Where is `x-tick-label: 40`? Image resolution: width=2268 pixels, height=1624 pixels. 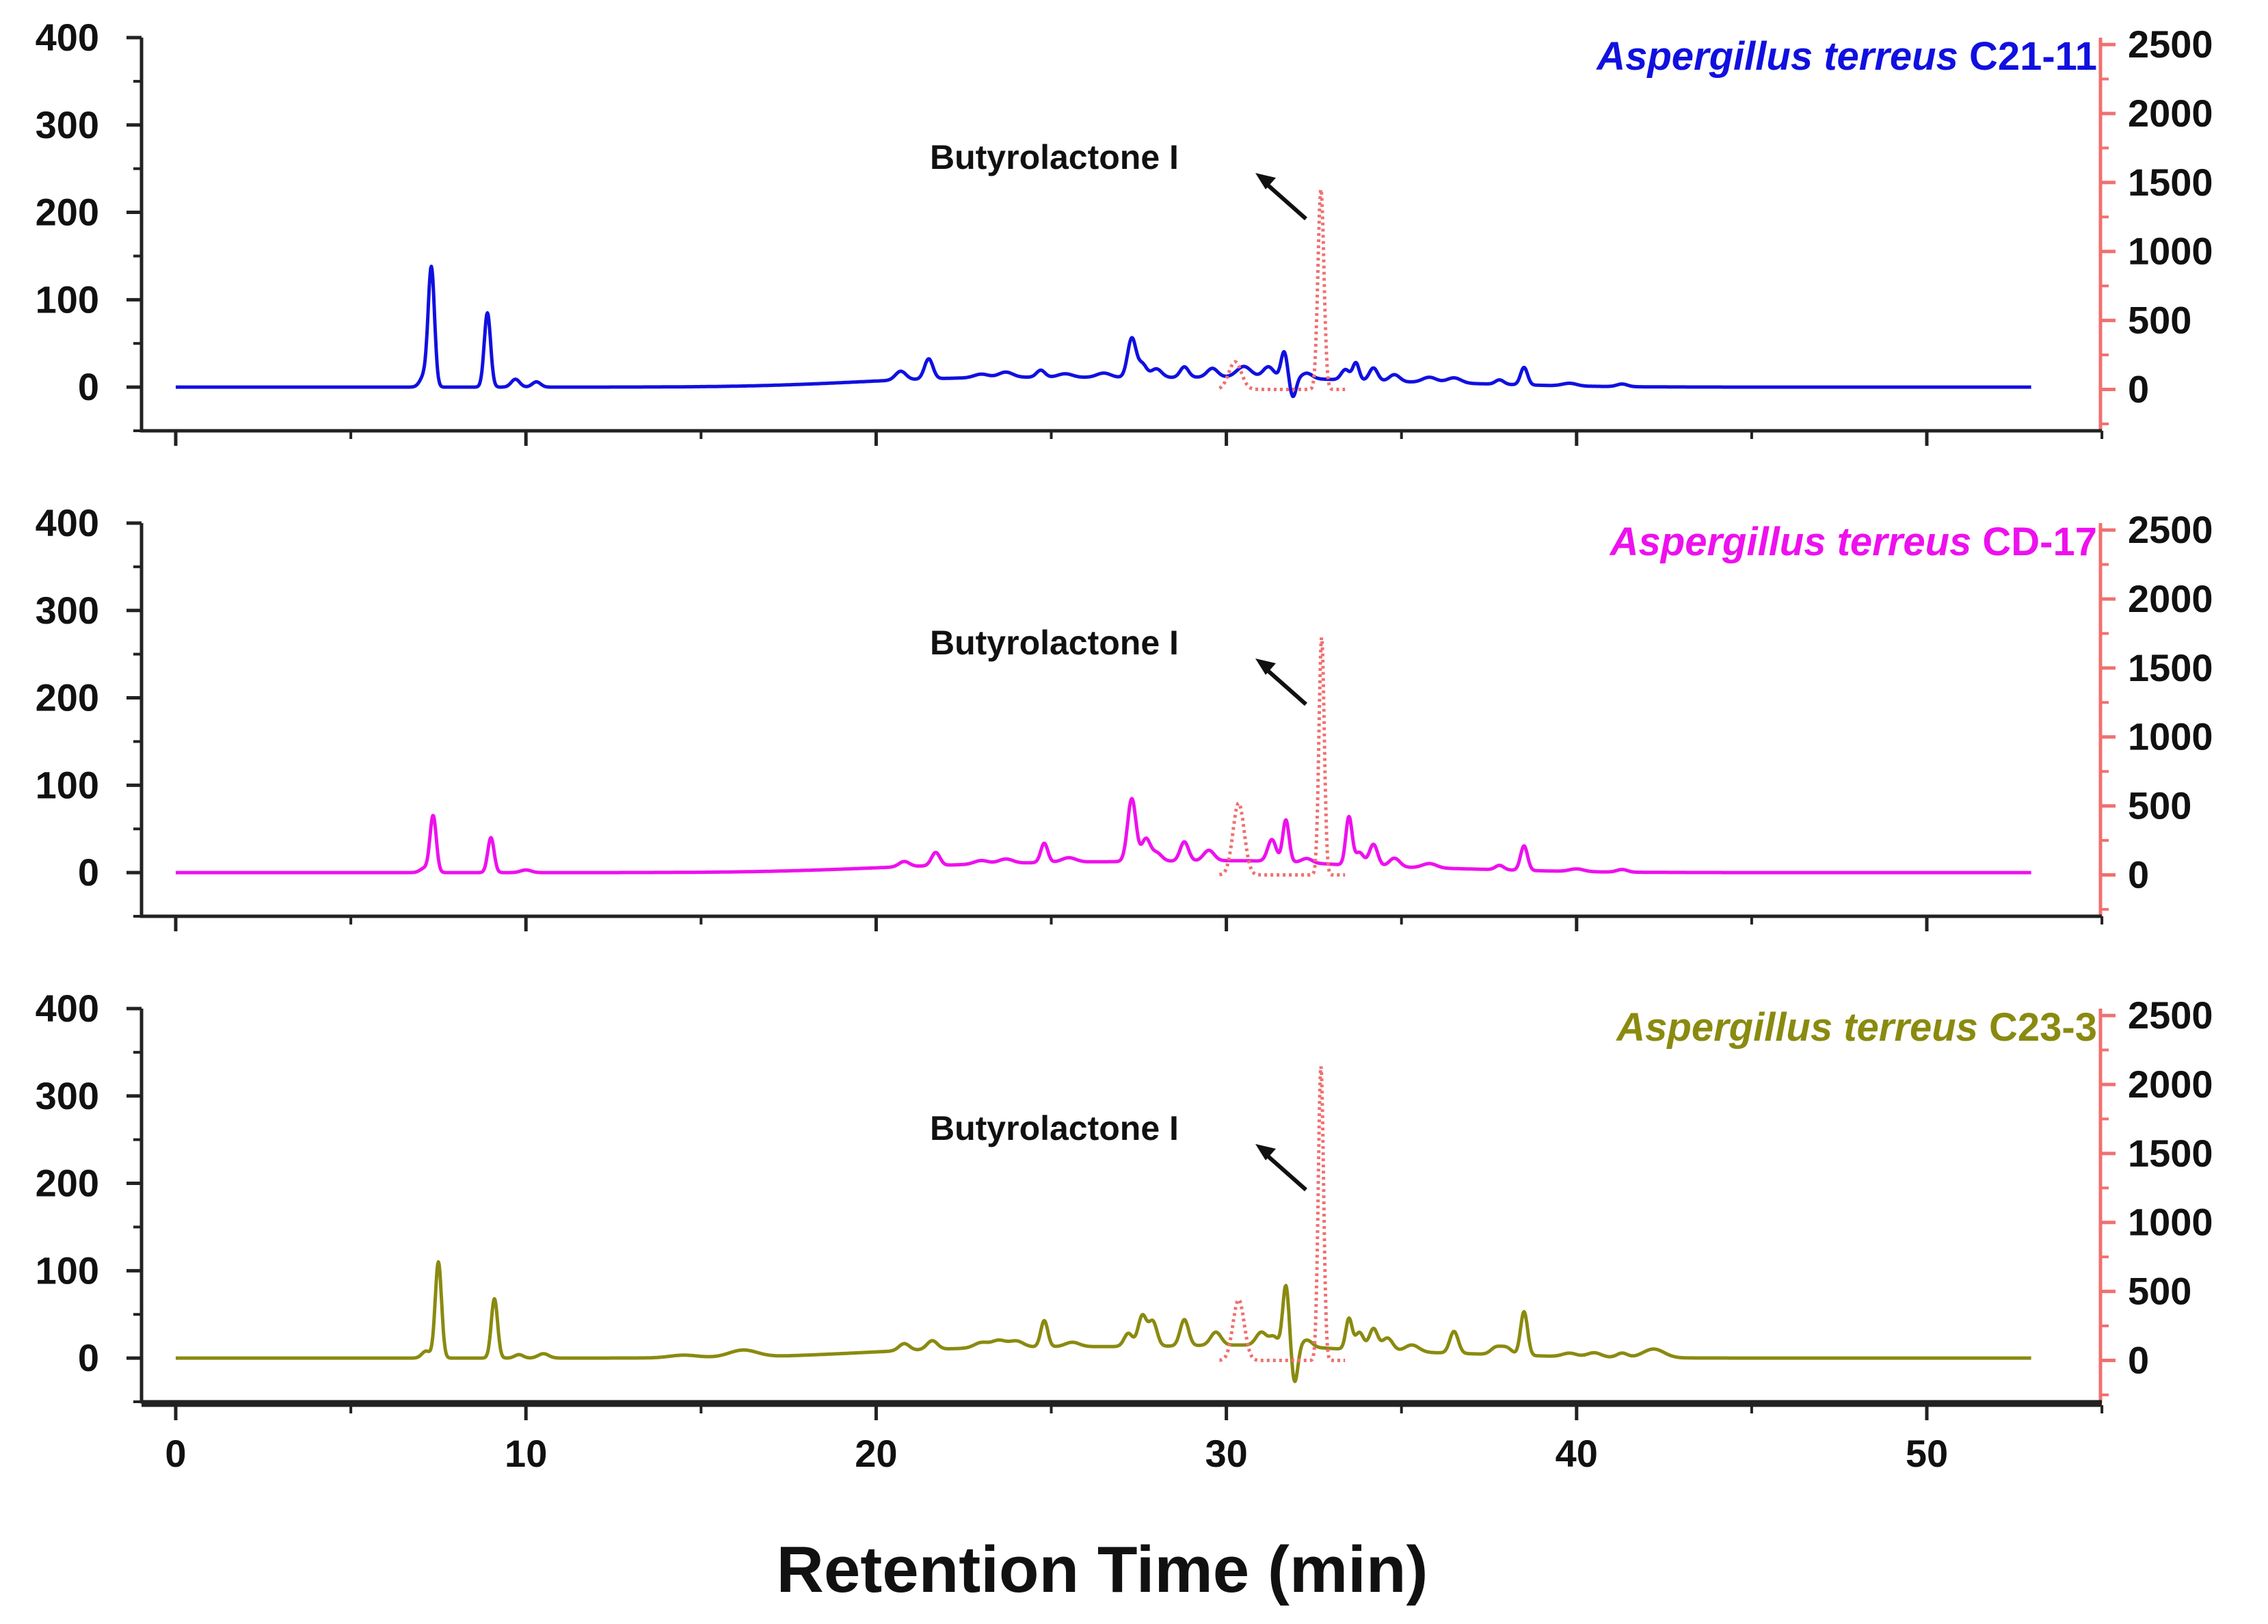 x-tick-label: 40 is located at coordinates (1577, 1453).